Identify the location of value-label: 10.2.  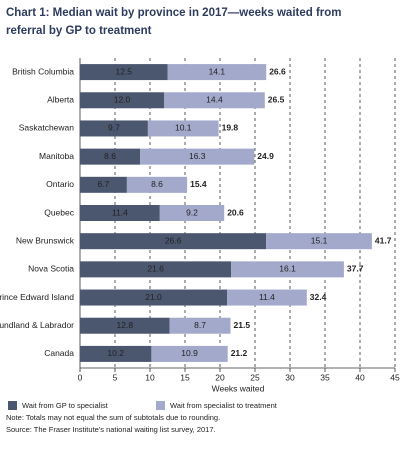
(115, 353).